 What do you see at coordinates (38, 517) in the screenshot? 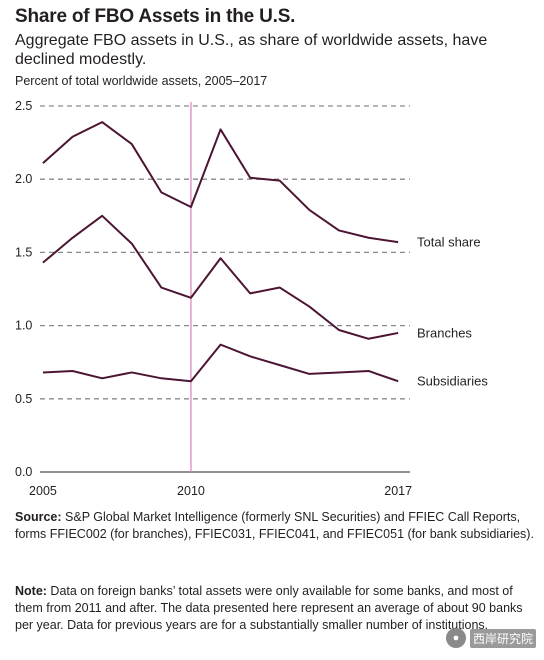
I see `source-label: Source:` at bounding box center [38, 517].